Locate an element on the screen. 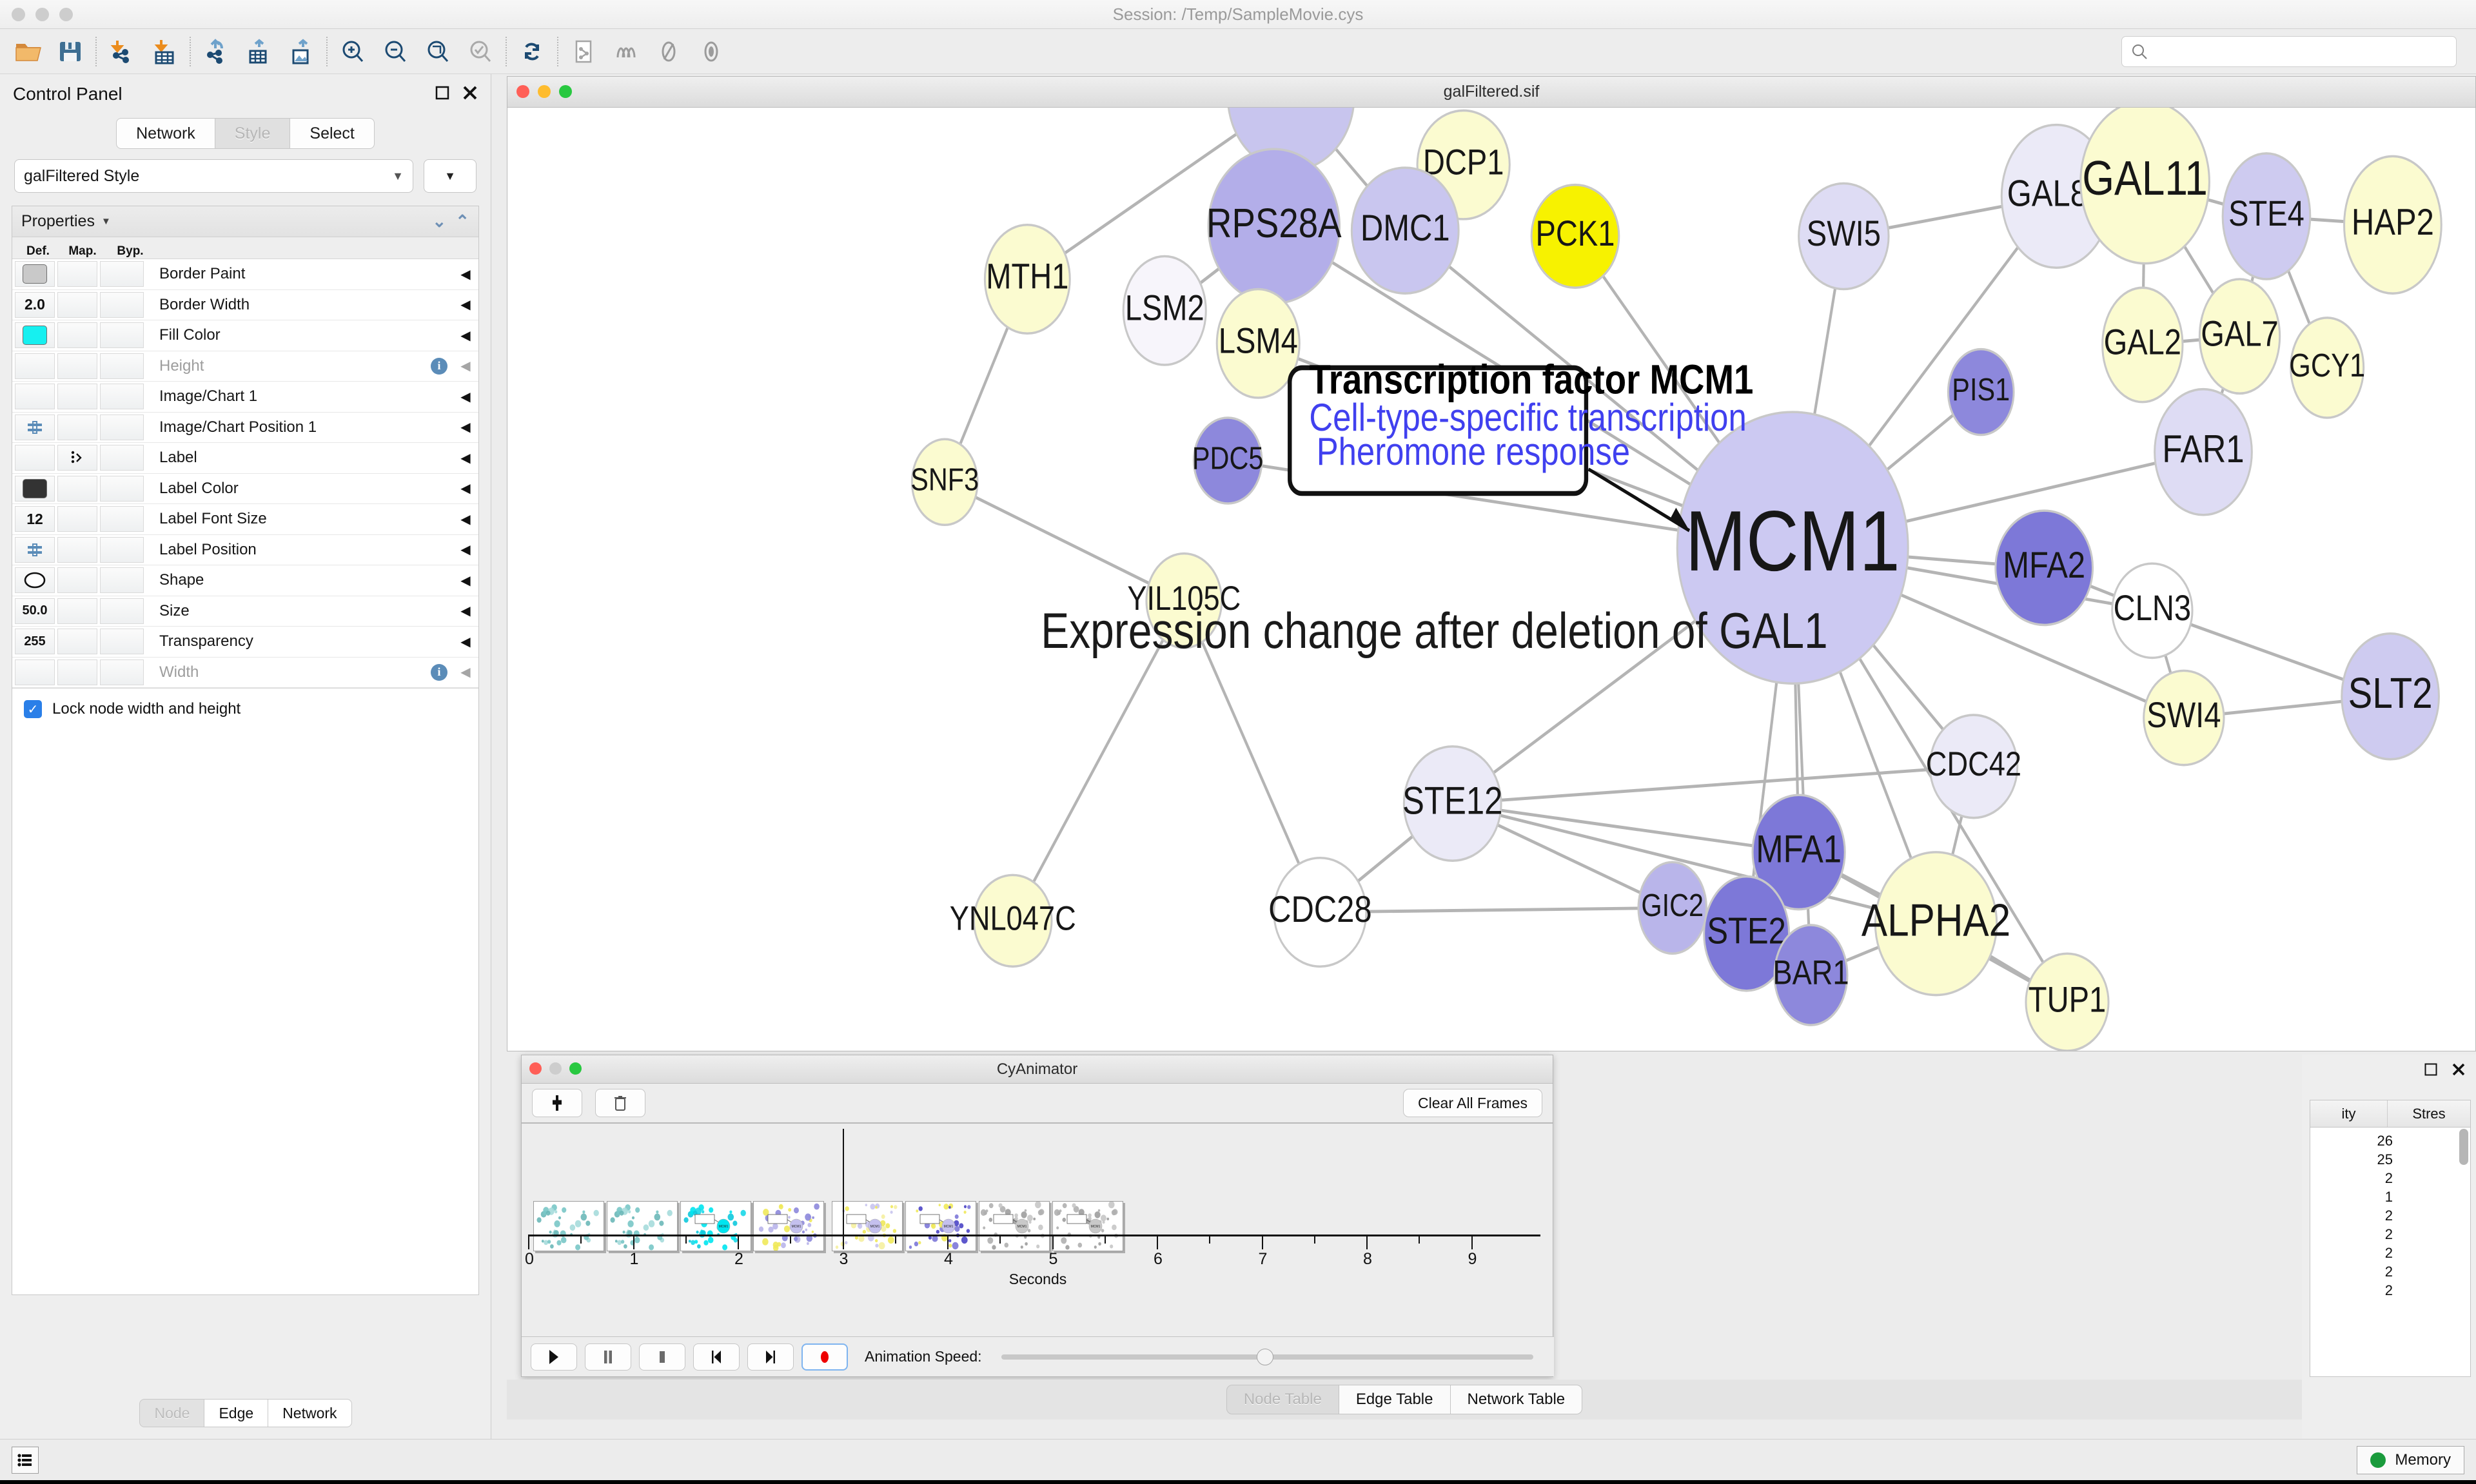  zoom-out-icon is located at coordinates (395, 51).